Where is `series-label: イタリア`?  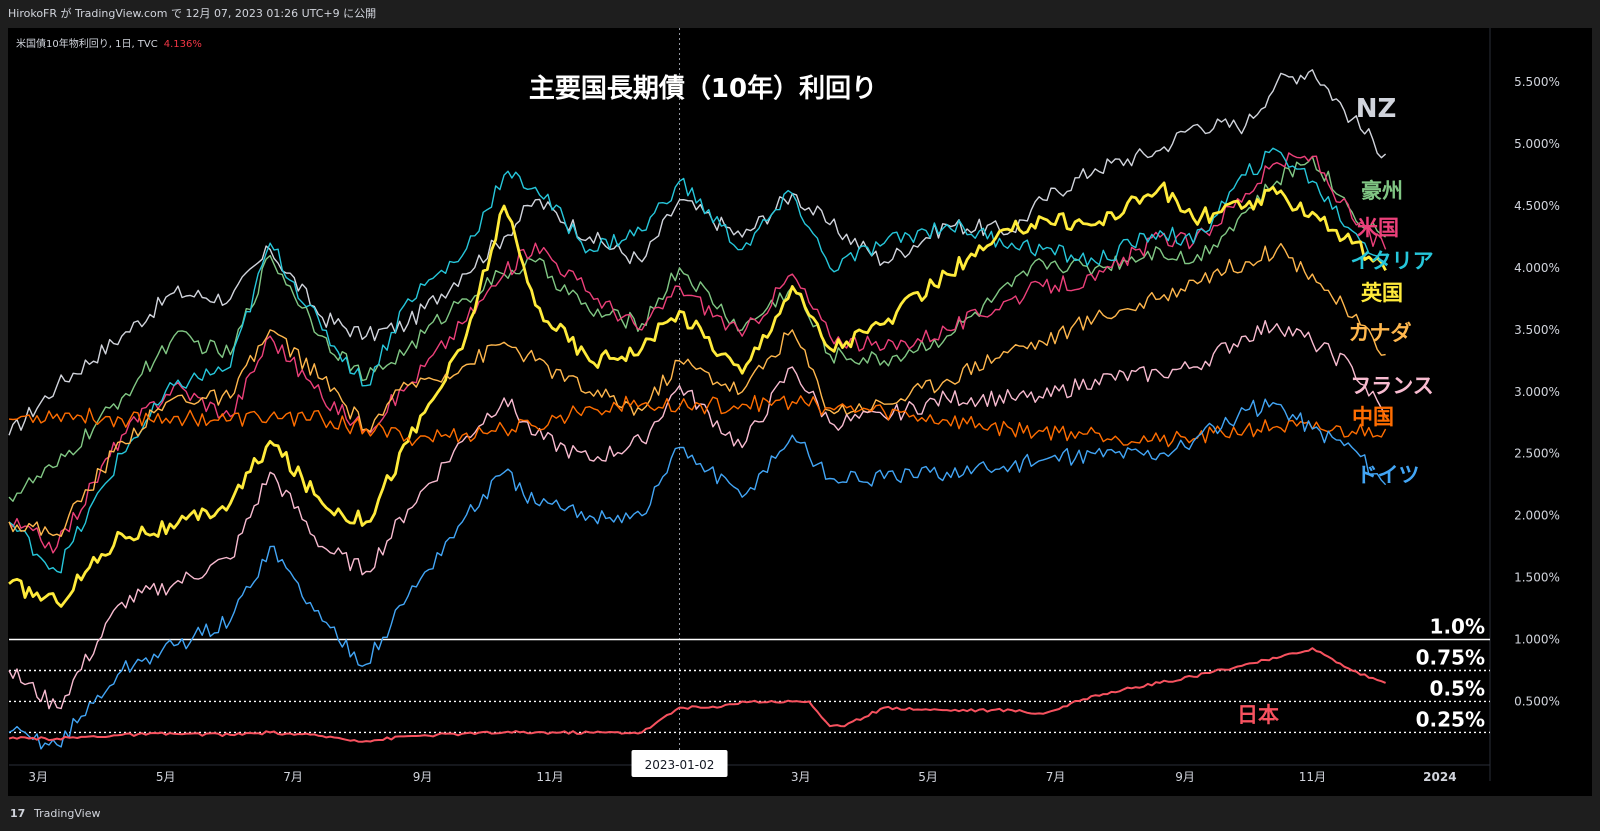 series-label: イタリア is located at coordinates (1391, 261).